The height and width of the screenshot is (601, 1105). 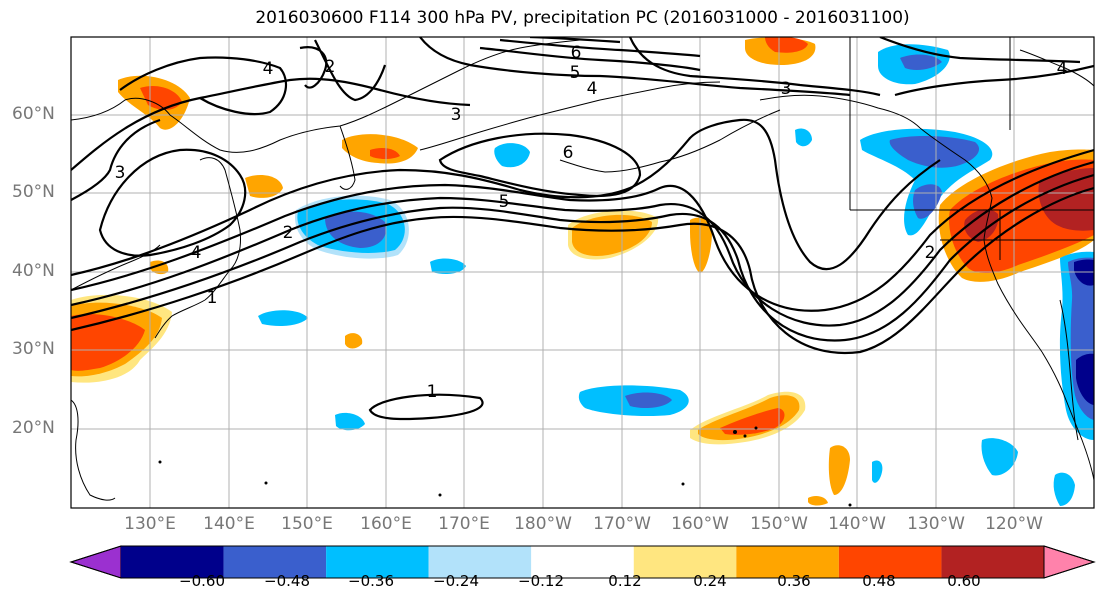 What do you see at coordinates (33, 428) in the screenshot?
I see `lat-label: 20°N` at bounding box center [33, 428].